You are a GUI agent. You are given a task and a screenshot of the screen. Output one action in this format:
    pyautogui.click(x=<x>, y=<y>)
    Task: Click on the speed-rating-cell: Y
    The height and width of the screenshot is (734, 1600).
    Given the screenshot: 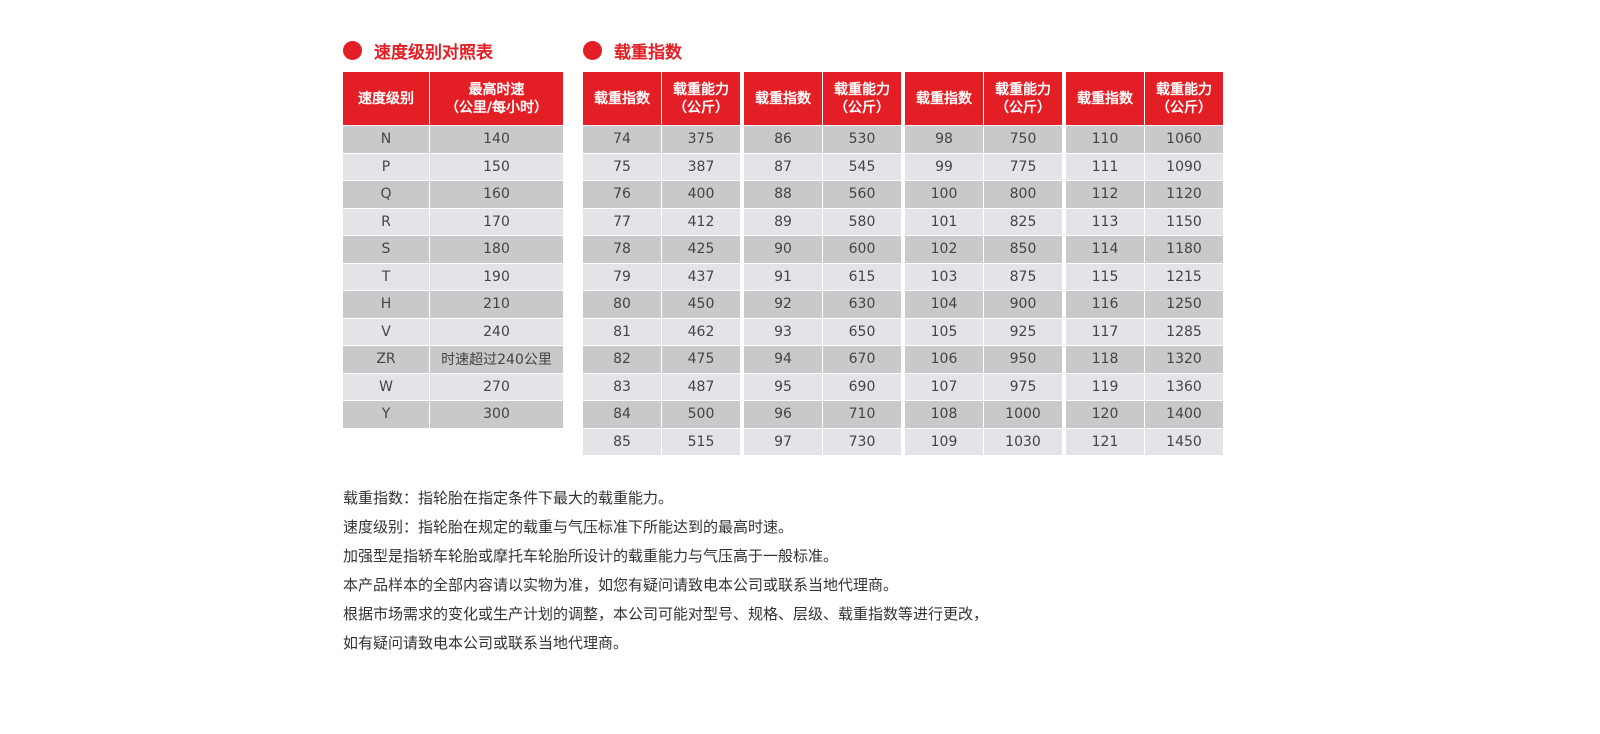 What is the action you would take?
    pyautogui.click(x=386, y=414)
    